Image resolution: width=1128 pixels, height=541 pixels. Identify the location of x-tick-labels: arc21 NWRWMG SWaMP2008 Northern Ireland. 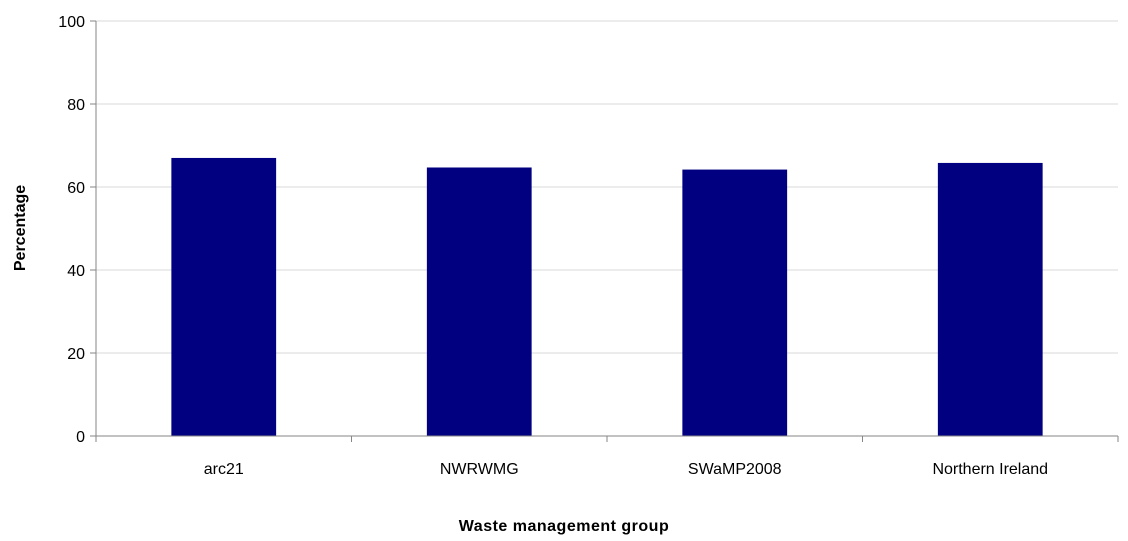
(607, 457).